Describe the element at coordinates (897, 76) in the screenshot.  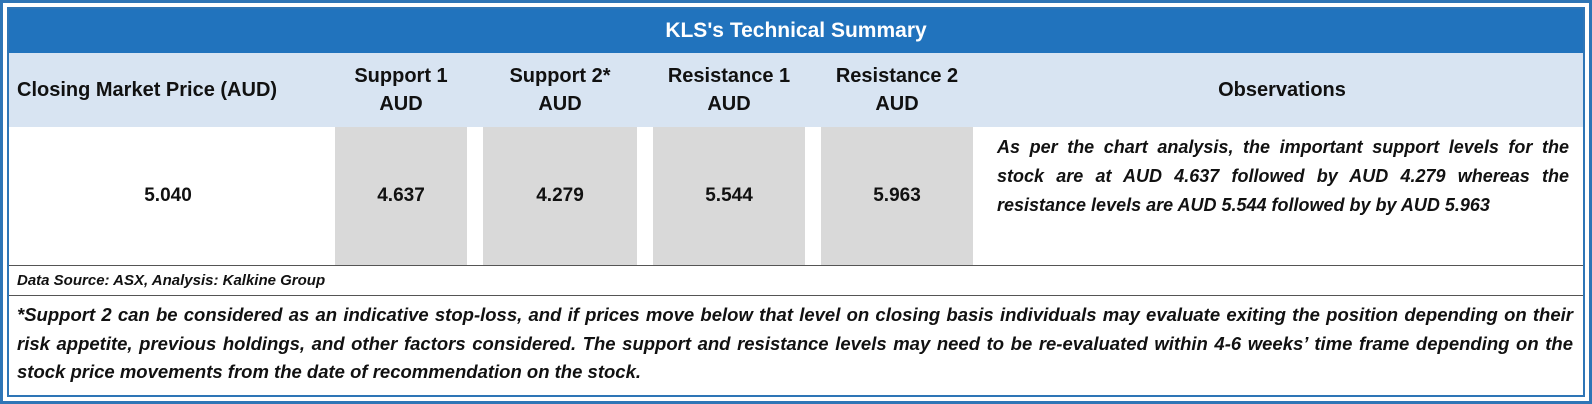
I see `column-header-resistance2-label: Resistance 2` at that location.